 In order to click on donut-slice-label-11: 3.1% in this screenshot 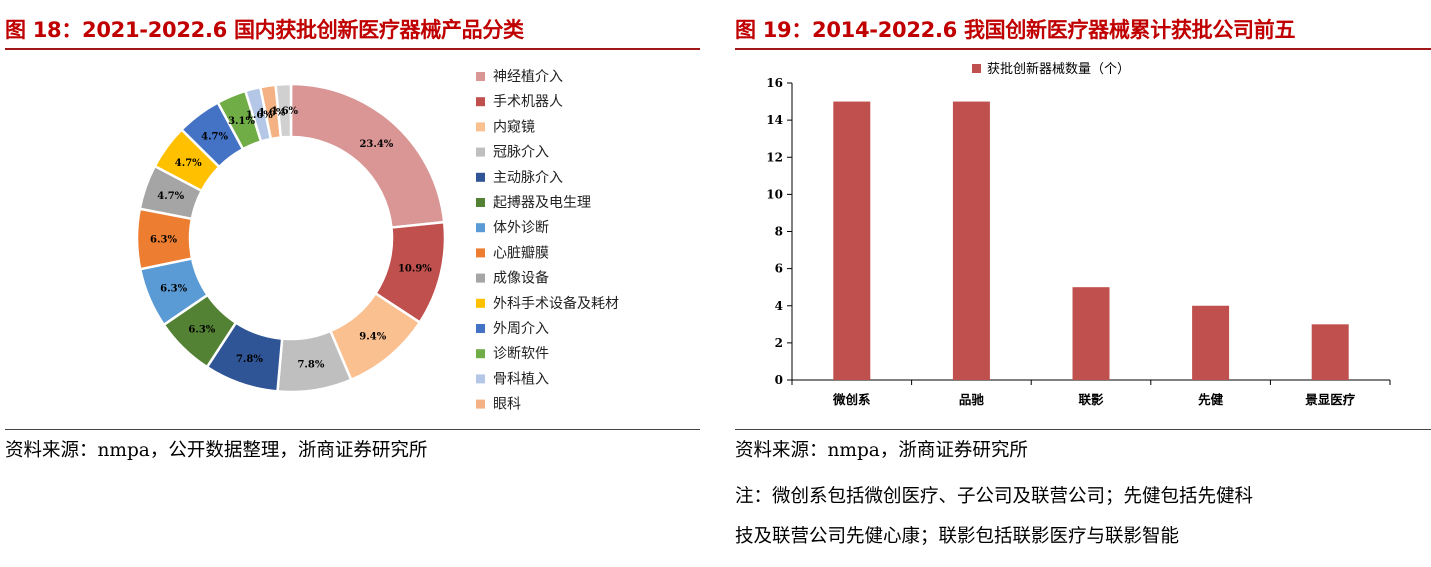, I will do `click(241, 121)`.